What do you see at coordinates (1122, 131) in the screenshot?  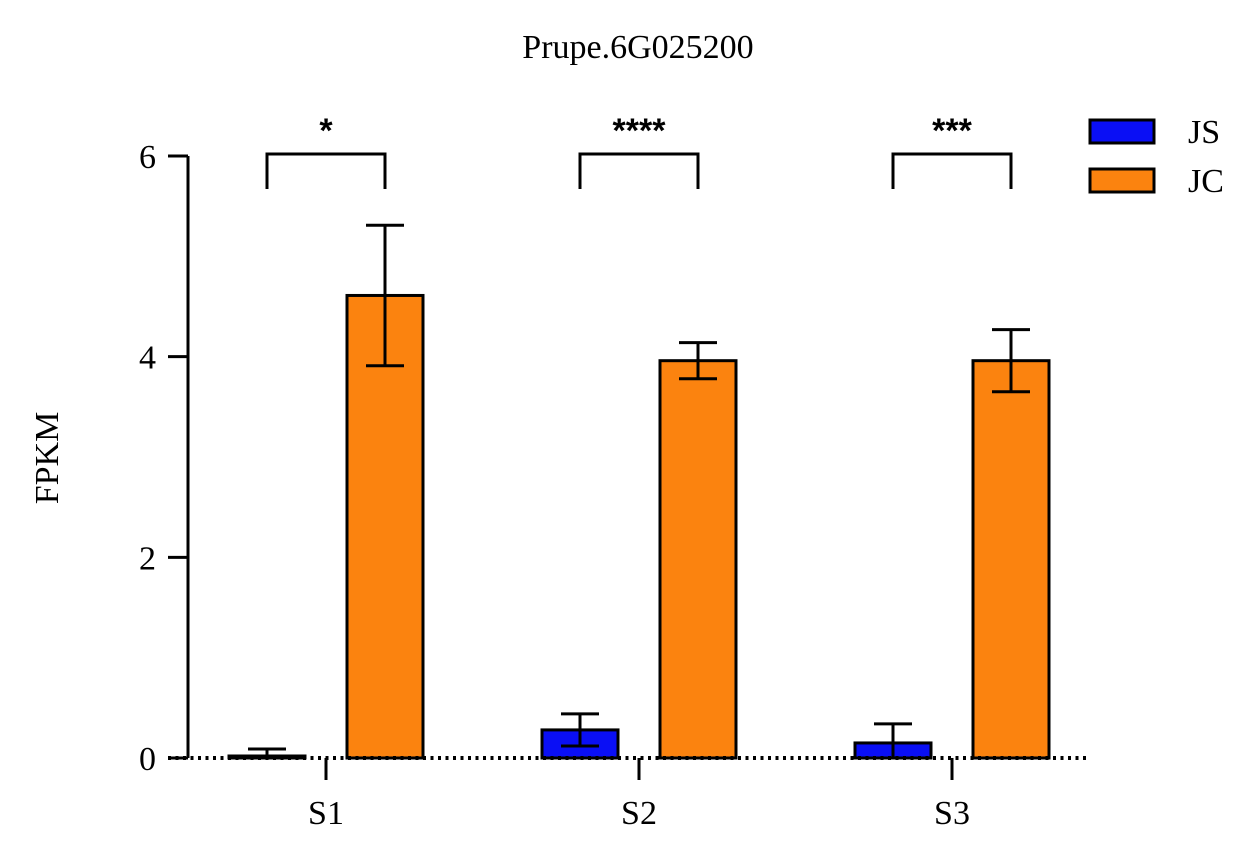 I see `legend-swatch-js` at bounding box center [1122, 131].